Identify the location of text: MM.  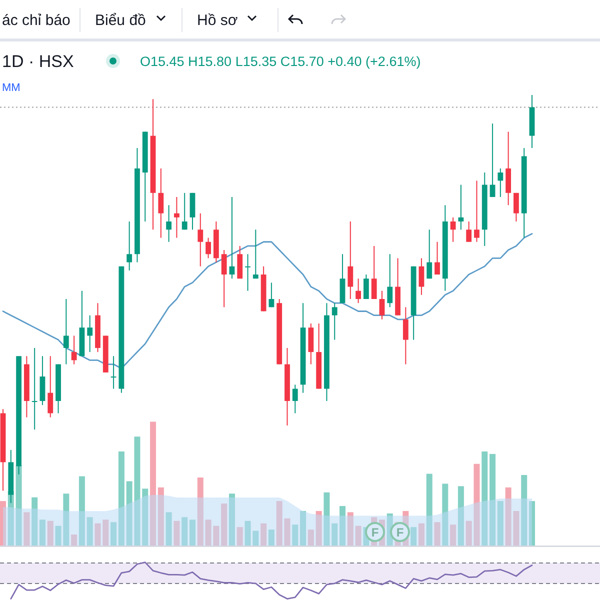
(11, 88).